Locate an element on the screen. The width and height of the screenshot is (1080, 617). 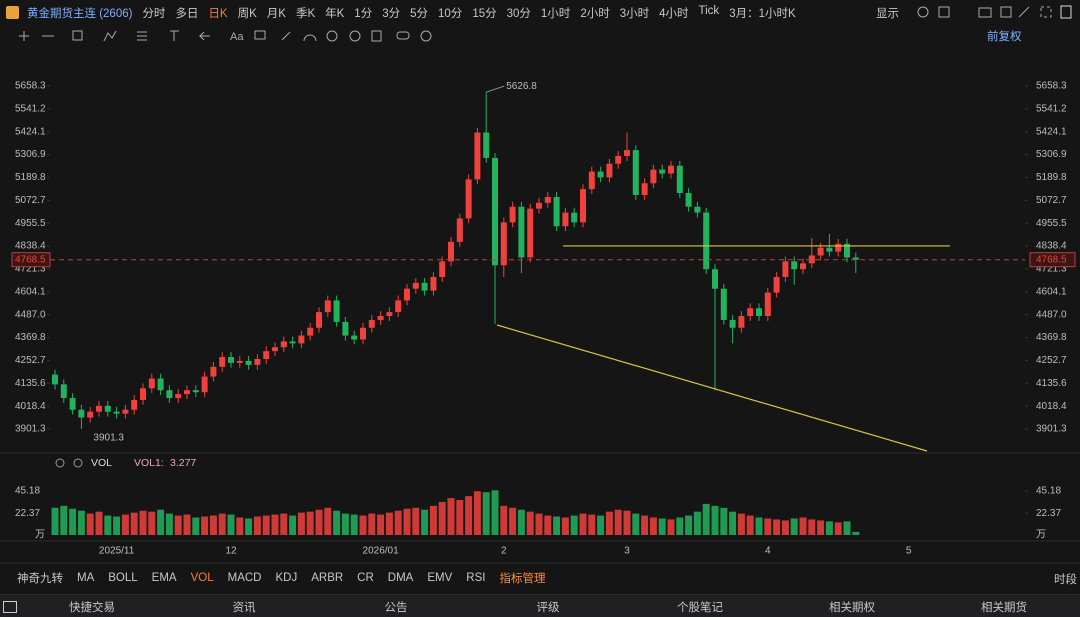
delete-tool is located at coordinates (376, 36).